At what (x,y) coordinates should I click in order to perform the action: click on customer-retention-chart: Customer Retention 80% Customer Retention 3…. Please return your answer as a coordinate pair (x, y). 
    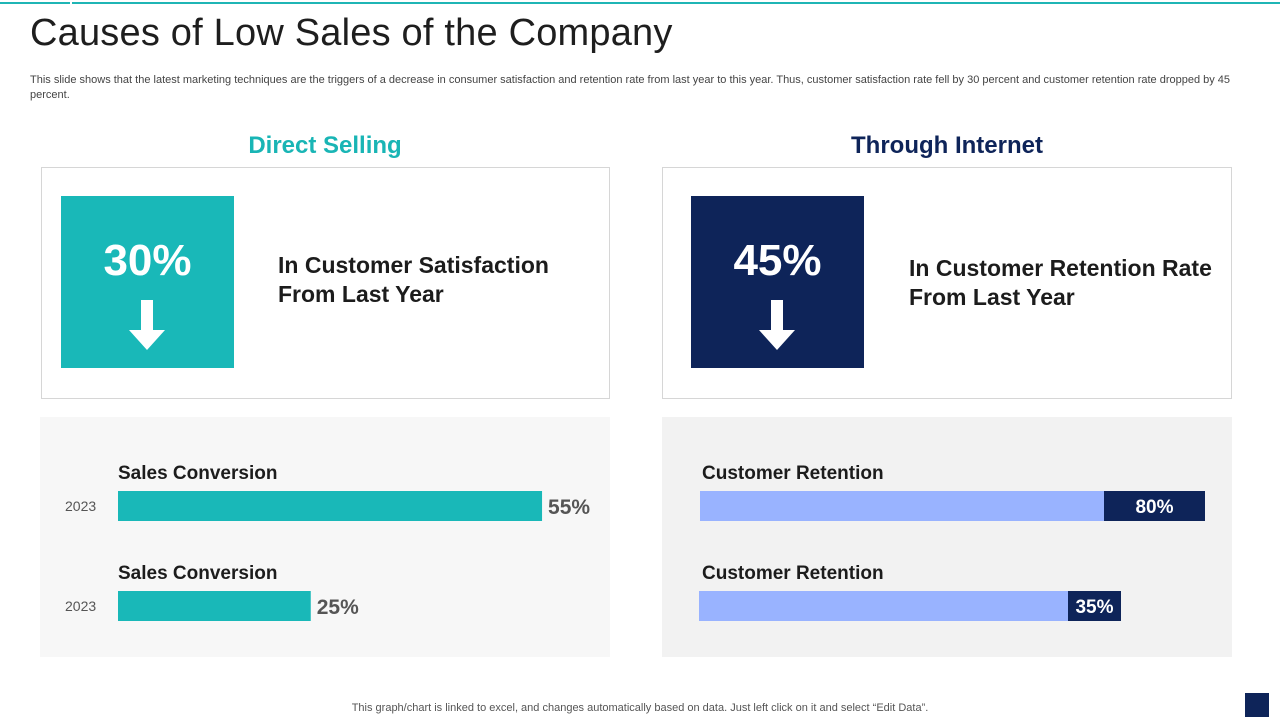
    Looking at the image, I should click on (947, 537).